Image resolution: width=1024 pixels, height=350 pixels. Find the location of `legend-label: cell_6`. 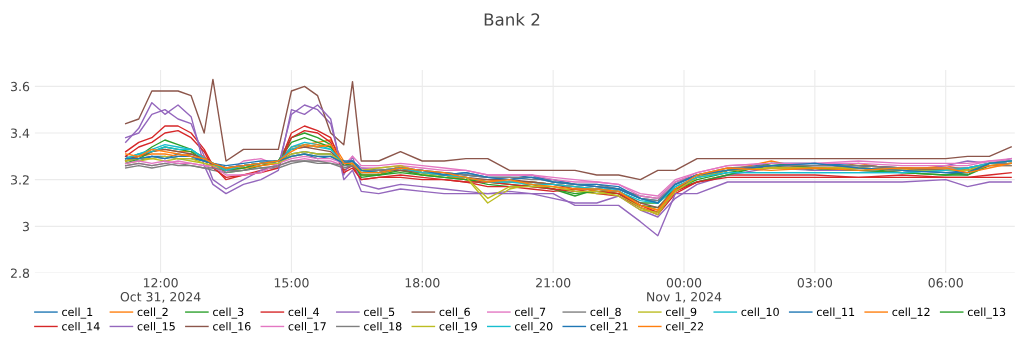

legend-label: cell_6 is located at coordinates (454, 313).